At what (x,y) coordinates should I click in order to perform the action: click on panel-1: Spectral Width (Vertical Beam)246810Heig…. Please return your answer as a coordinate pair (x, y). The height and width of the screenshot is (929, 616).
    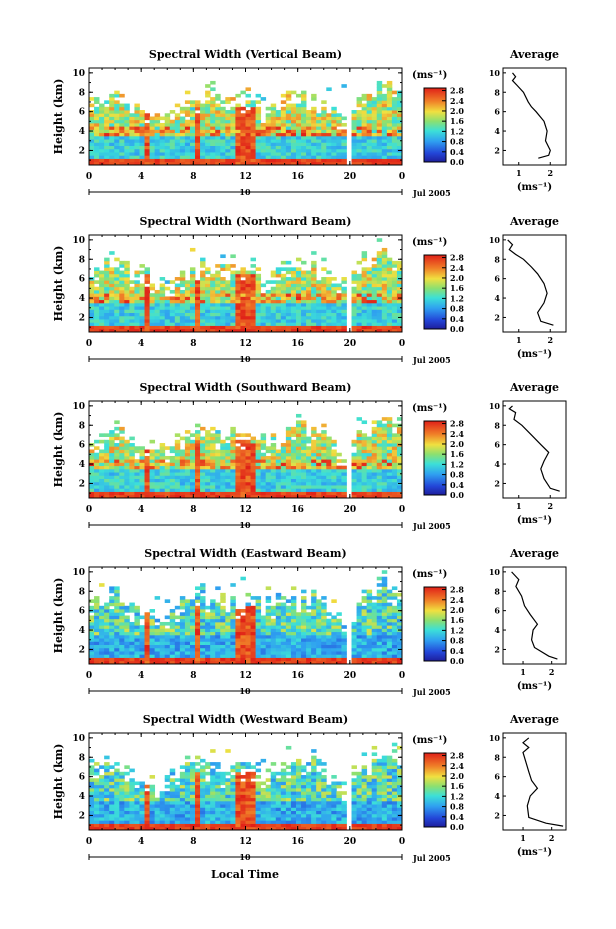
    Looking at the image, I should click on (309, 123).